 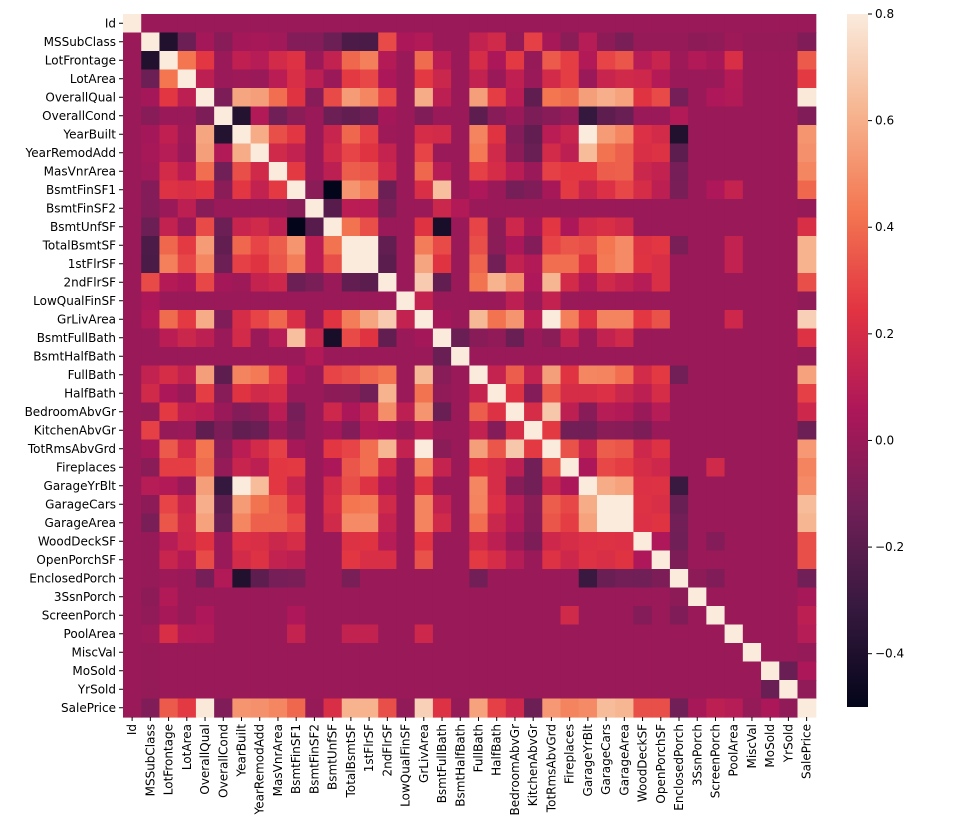 I want to click on x-tick-label: HalfBath, so click(x=497, y=750).